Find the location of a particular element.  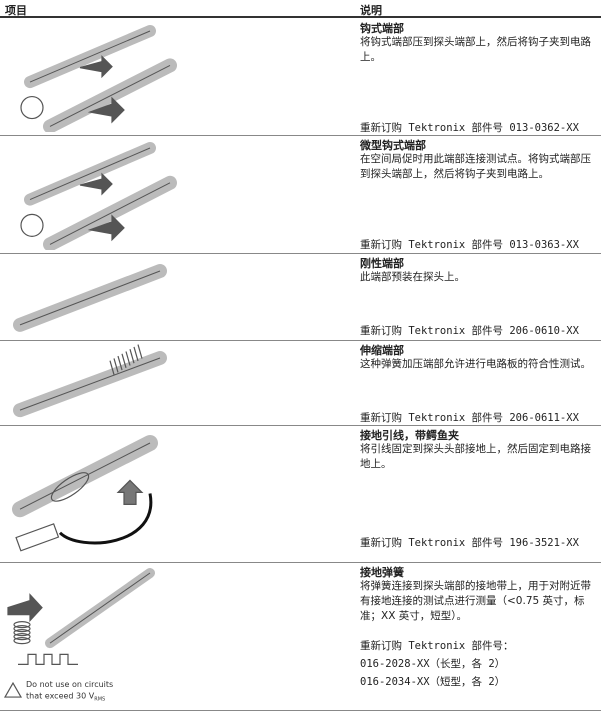

part-number: 016-2028-XX（长型，各 2） is located at coordinates (480, 664).